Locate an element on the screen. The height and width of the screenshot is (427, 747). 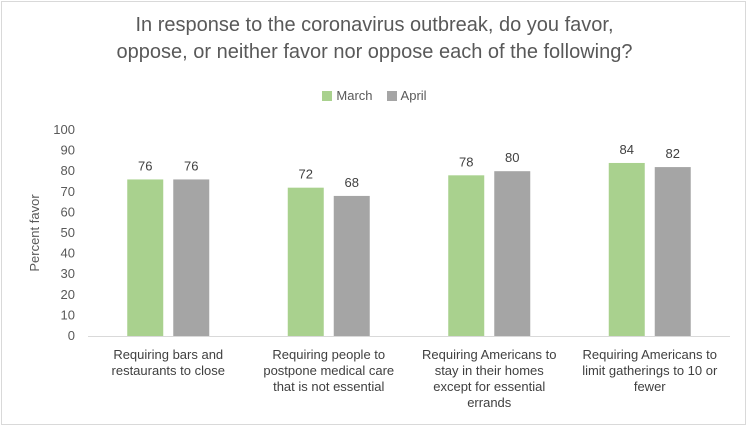
data-label-april-3: 82 is located at coordinates (673, 153).